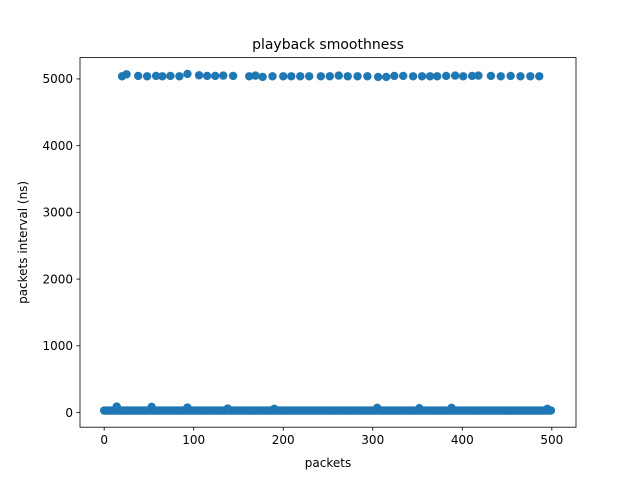 This screenshot has height=480, width=640. What do you see at coordinates (57, 279) in the screenshot?
I see `y-tick-label: 2000` at bounding box center [57, 279].